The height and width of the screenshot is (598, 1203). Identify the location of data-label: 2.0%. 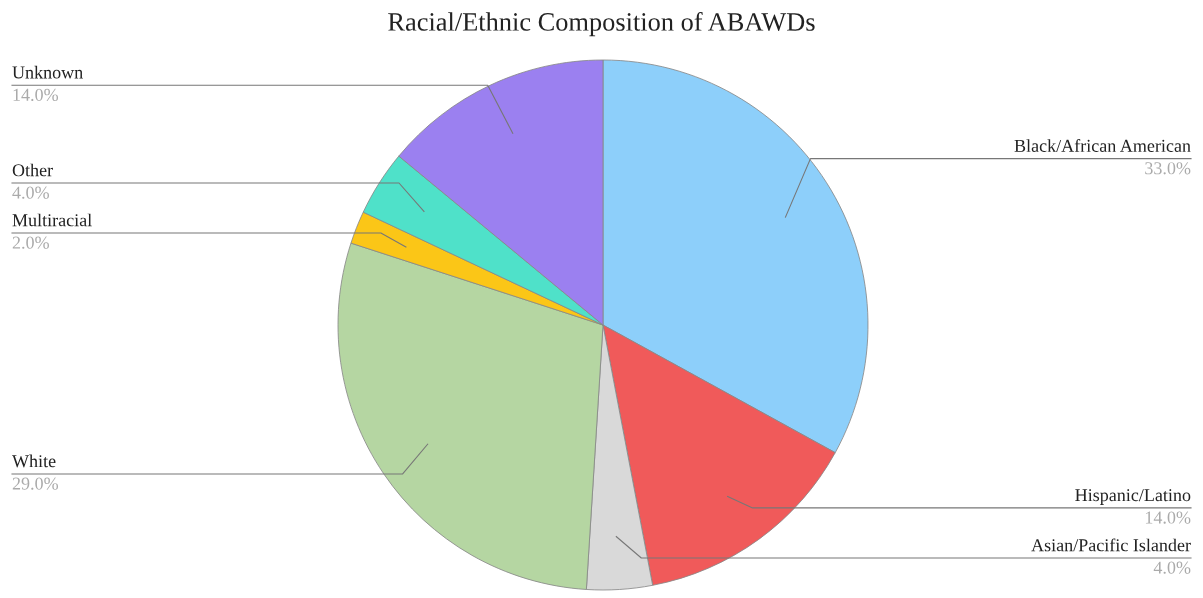
(30, 242).